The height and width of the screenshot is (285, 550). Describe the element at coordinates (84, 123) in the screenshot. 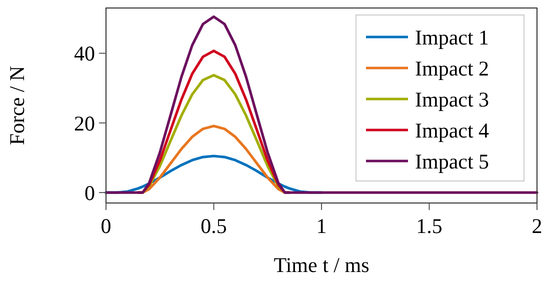

I see `y-tick-label: 20` at that location.